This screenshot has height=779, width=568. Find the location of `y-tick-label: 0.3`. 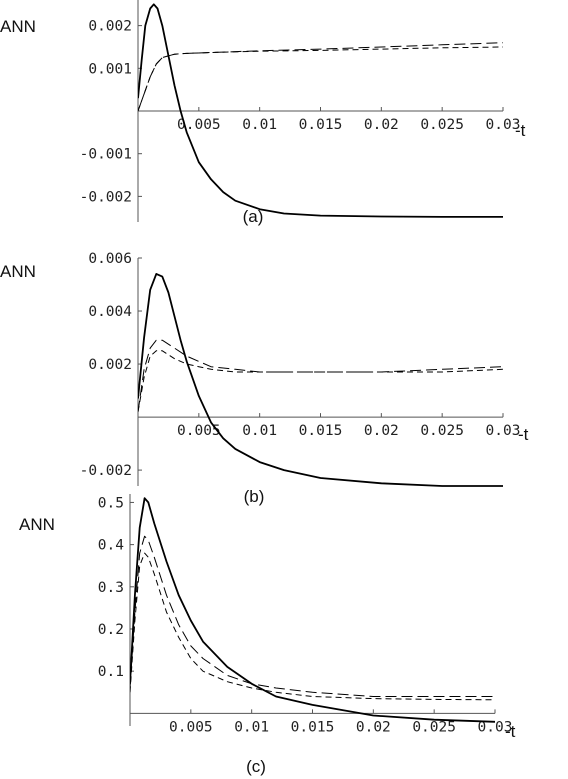

y-tick-label: 0.3 is located at coordinates (111, 588).